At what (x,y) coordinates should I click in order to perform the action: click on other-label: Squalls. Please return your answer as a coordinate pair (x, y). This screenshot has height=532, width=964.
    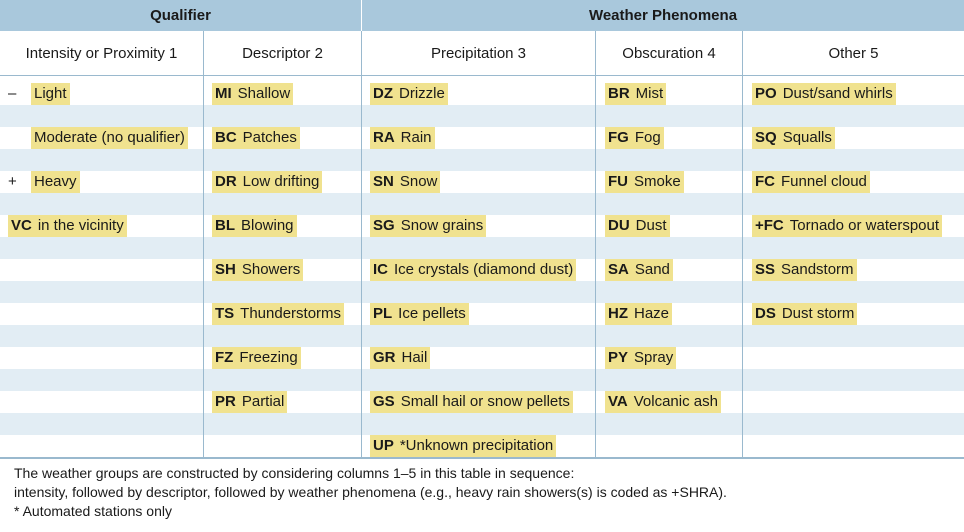
    Looking at the image, I should click on (807, 137).